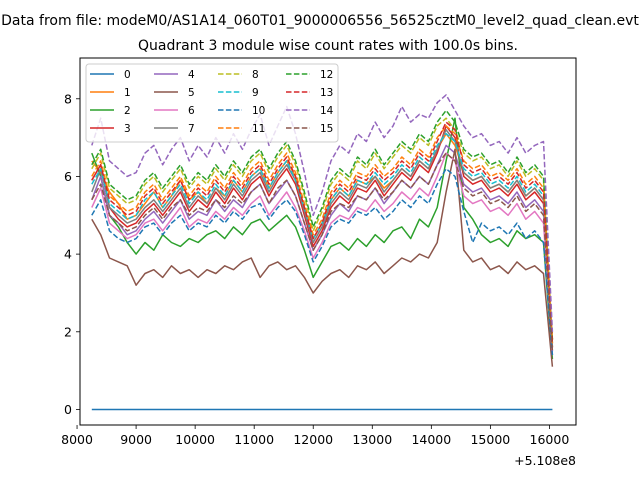 Image resolution: width=640 pixels, height=480 pixels. I want to click on legend-label-7: 7, so click(191, 129).